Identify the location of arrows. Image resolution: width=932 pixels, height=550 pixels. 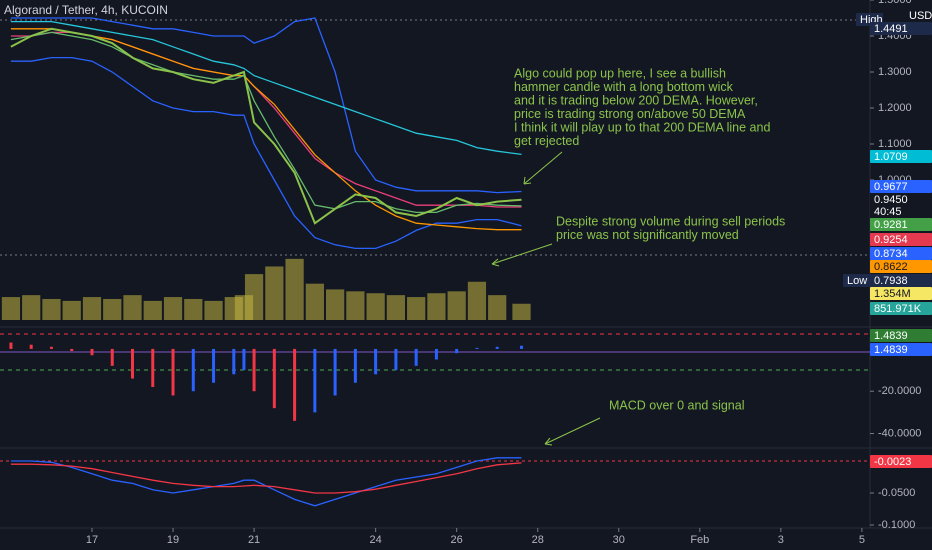
(546, 298).